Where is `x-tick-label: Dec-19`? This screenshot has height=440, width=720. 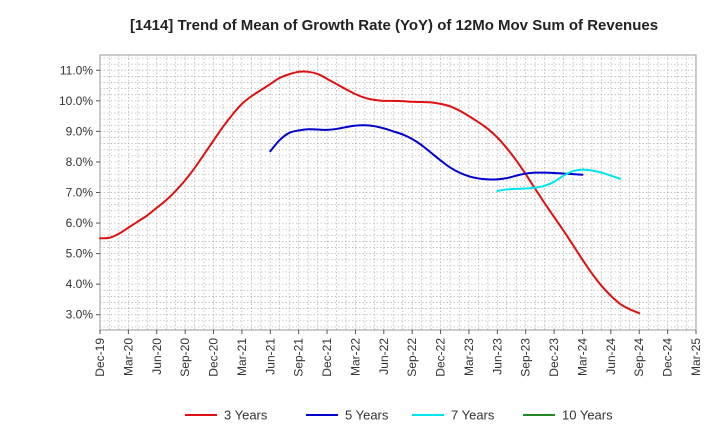 x-tick-label: Dec-19 is located at coordinates (100, 357).